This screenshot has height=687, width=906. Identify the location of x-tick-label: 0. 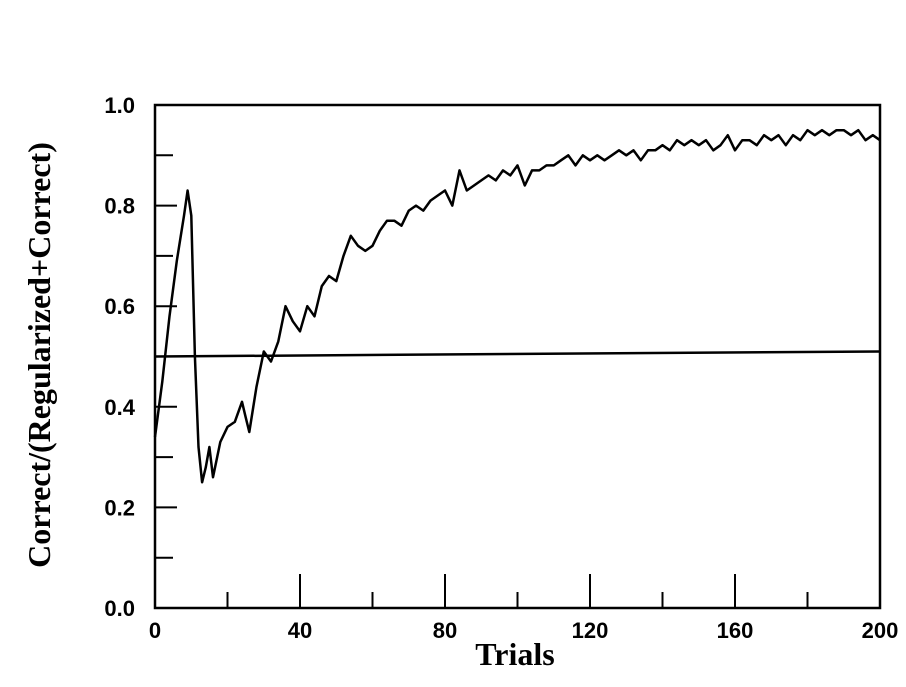
(155, 630).